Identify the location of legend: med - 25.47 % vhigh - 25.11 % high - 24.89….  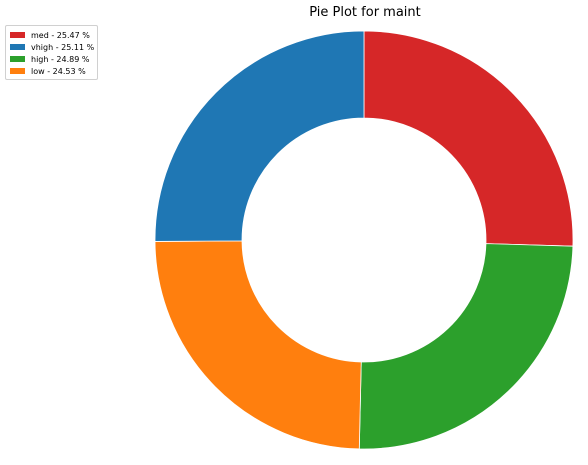
(51, 52).